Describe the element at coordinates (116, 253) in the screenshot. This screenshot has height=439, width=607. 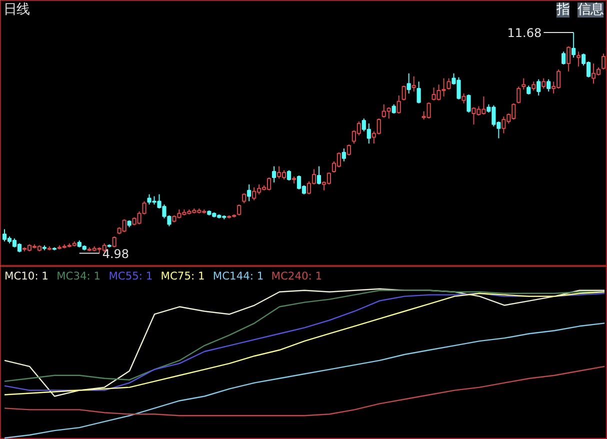
I see `annotation: 4.98` at that location.